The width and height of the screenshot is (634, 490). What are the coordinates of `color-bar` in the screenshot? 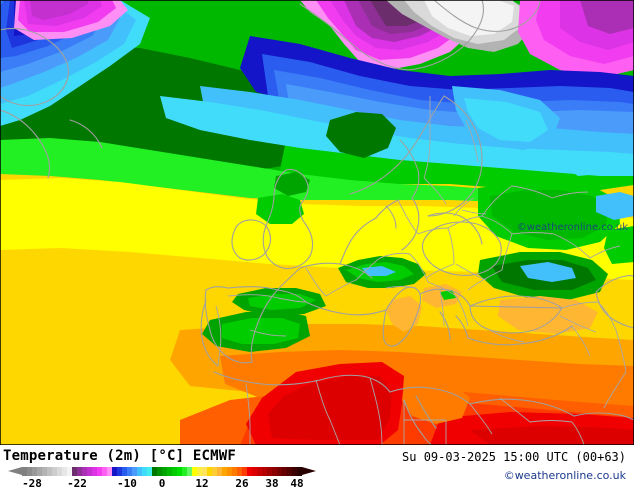 It's located at (160, 471).